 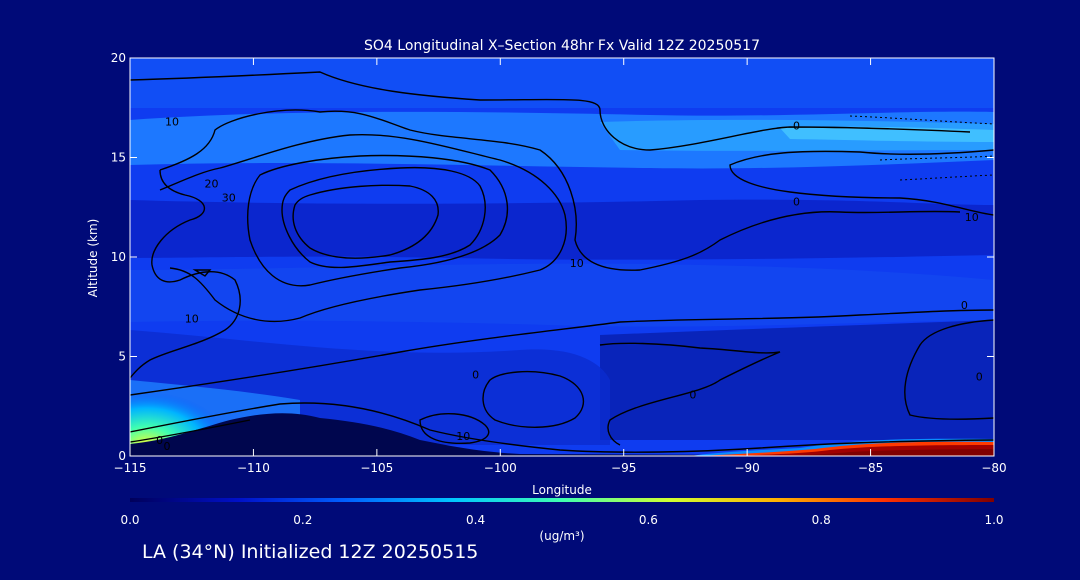 What do you see at coordinates (129, 520) in the screenshot?
I see `colorbar-tick-label: 0.0` at bounding box center [129, 520].